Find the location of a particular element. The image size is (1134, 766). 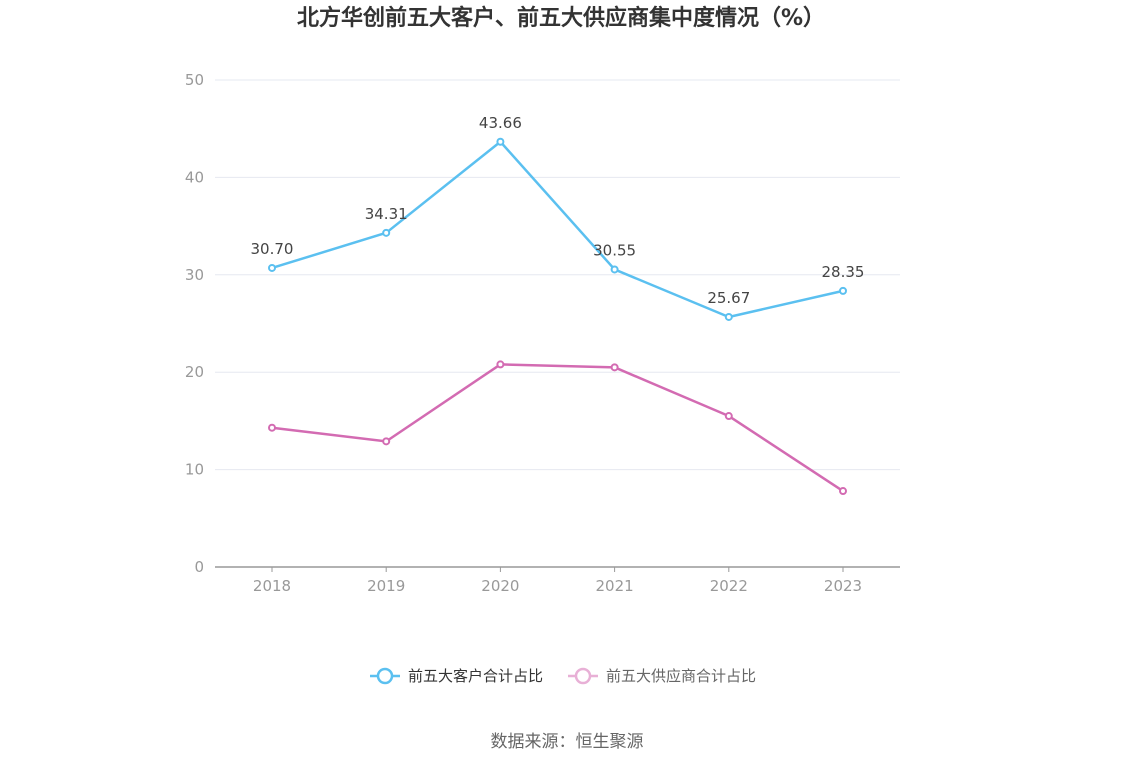

y-tick-label: 20 is located at coordinates (194, 372).